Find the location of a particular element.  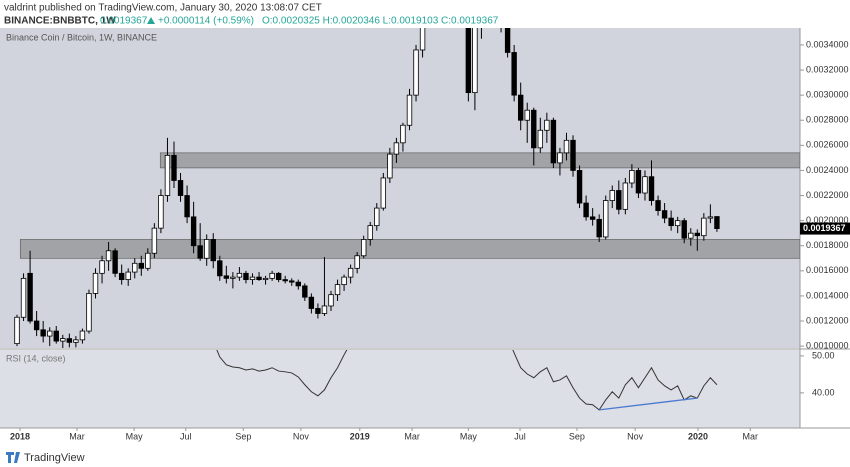

change: +0.0000114 (+0.59%) is located at coordinates (206, 21).